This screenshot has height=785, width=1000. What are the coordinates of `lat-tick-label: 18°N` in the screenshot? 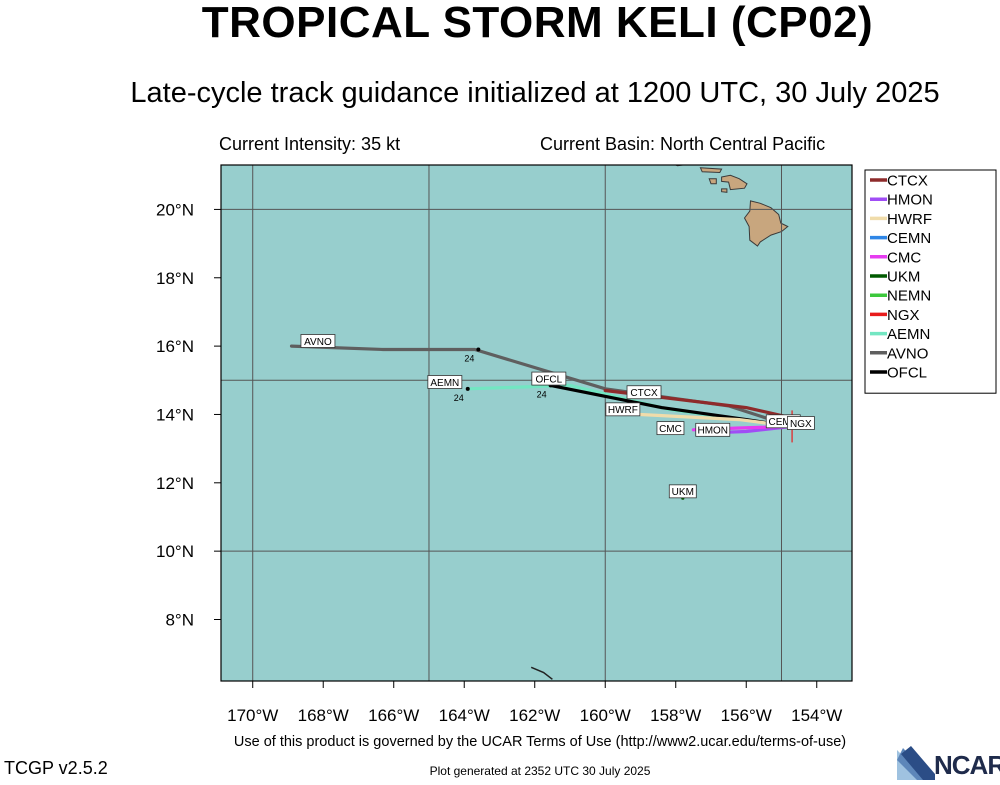 It's located at (175, 278).